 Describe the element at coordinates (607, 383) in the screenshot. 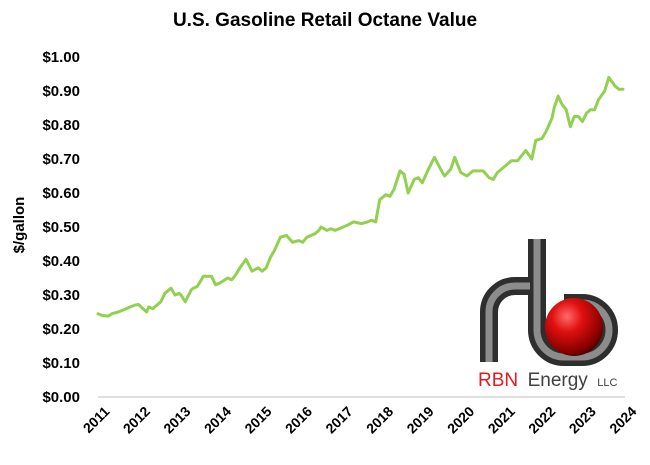

I see `rbn-logo-suffix: LLC` at that location.